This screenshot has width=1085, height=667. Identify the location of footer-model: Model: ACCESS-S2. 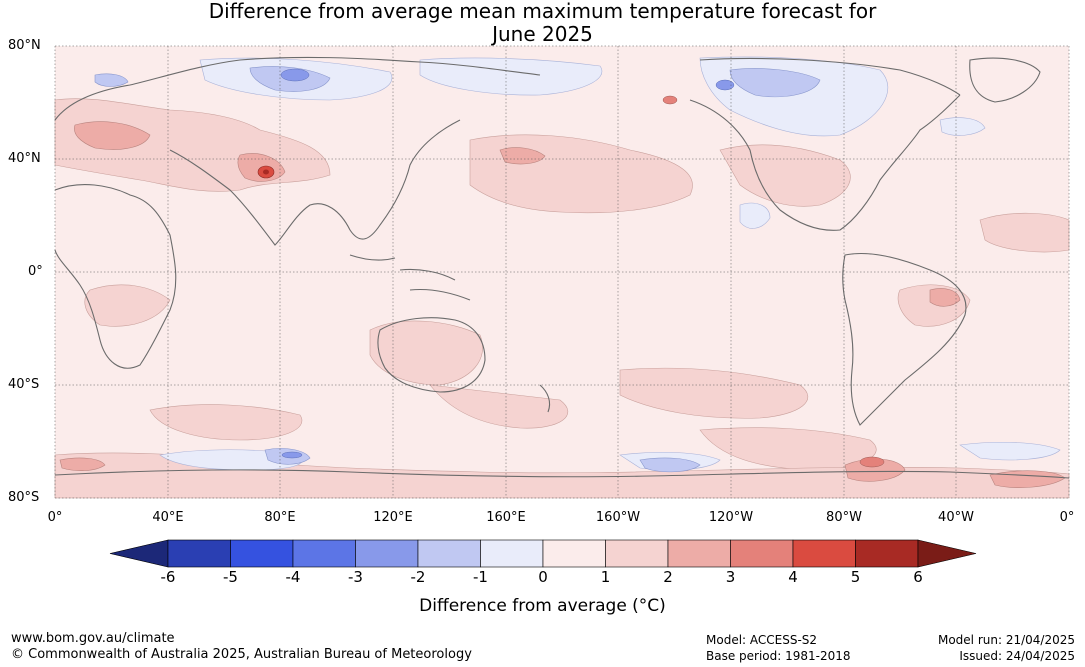
(762, 640).